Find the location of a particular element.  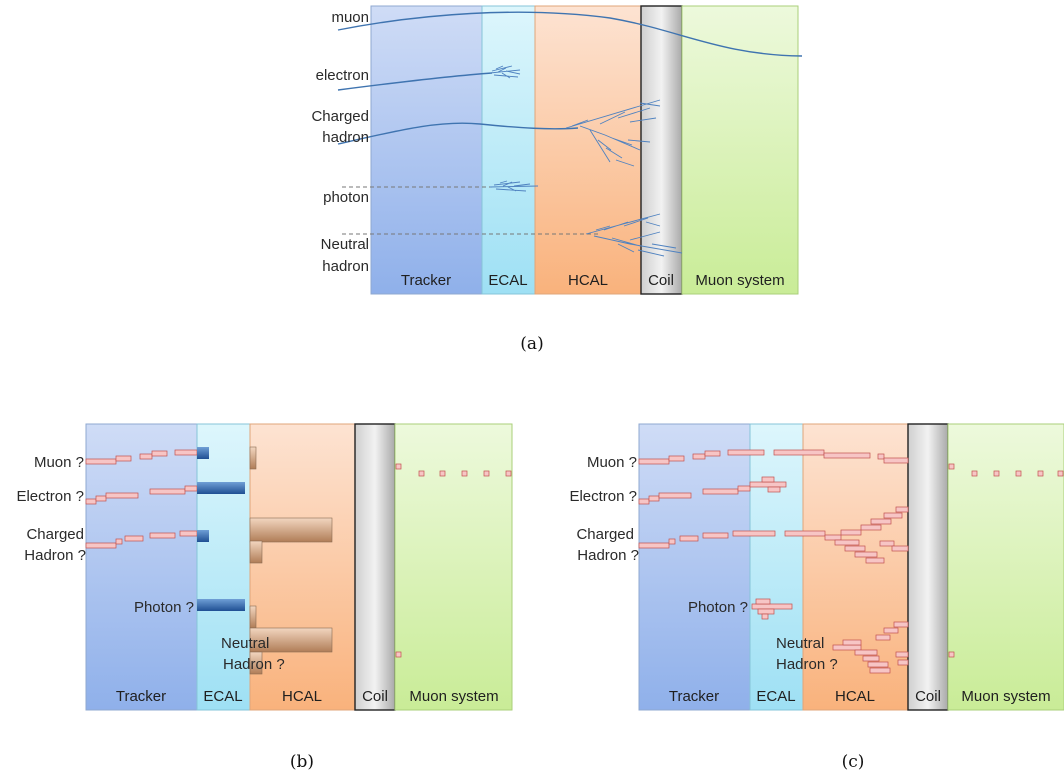

label-electron: electron is located at coordinates (342, 75).